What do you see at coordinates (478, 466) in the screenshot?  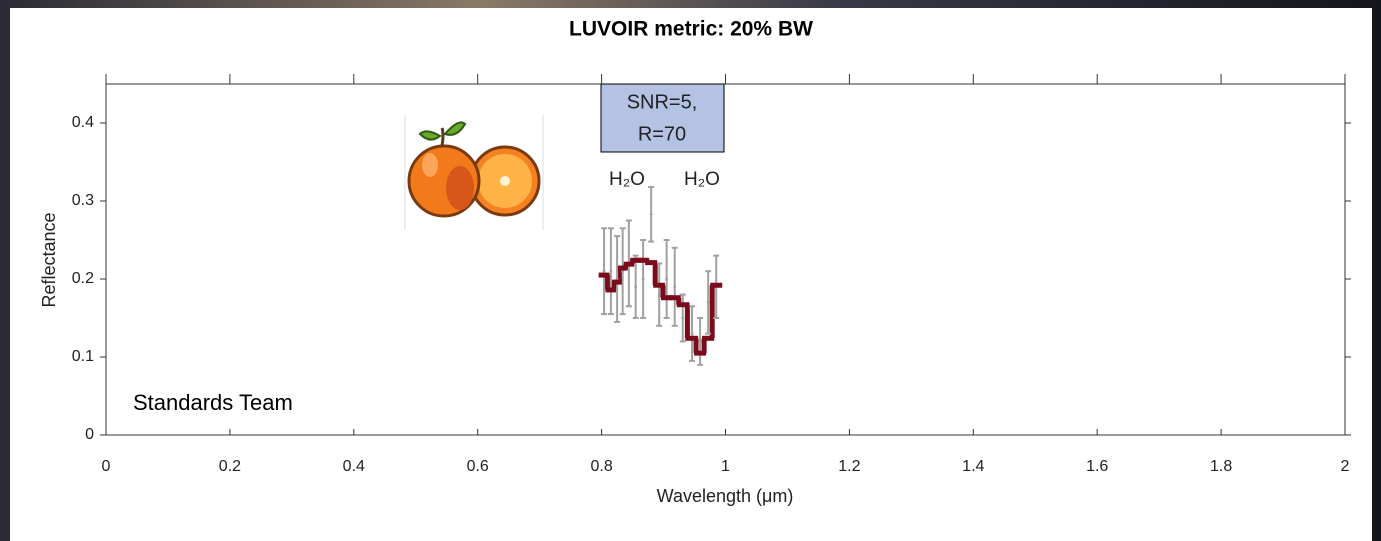 I see `x-tick-label: 0.6` at bounding box center [478, 466].